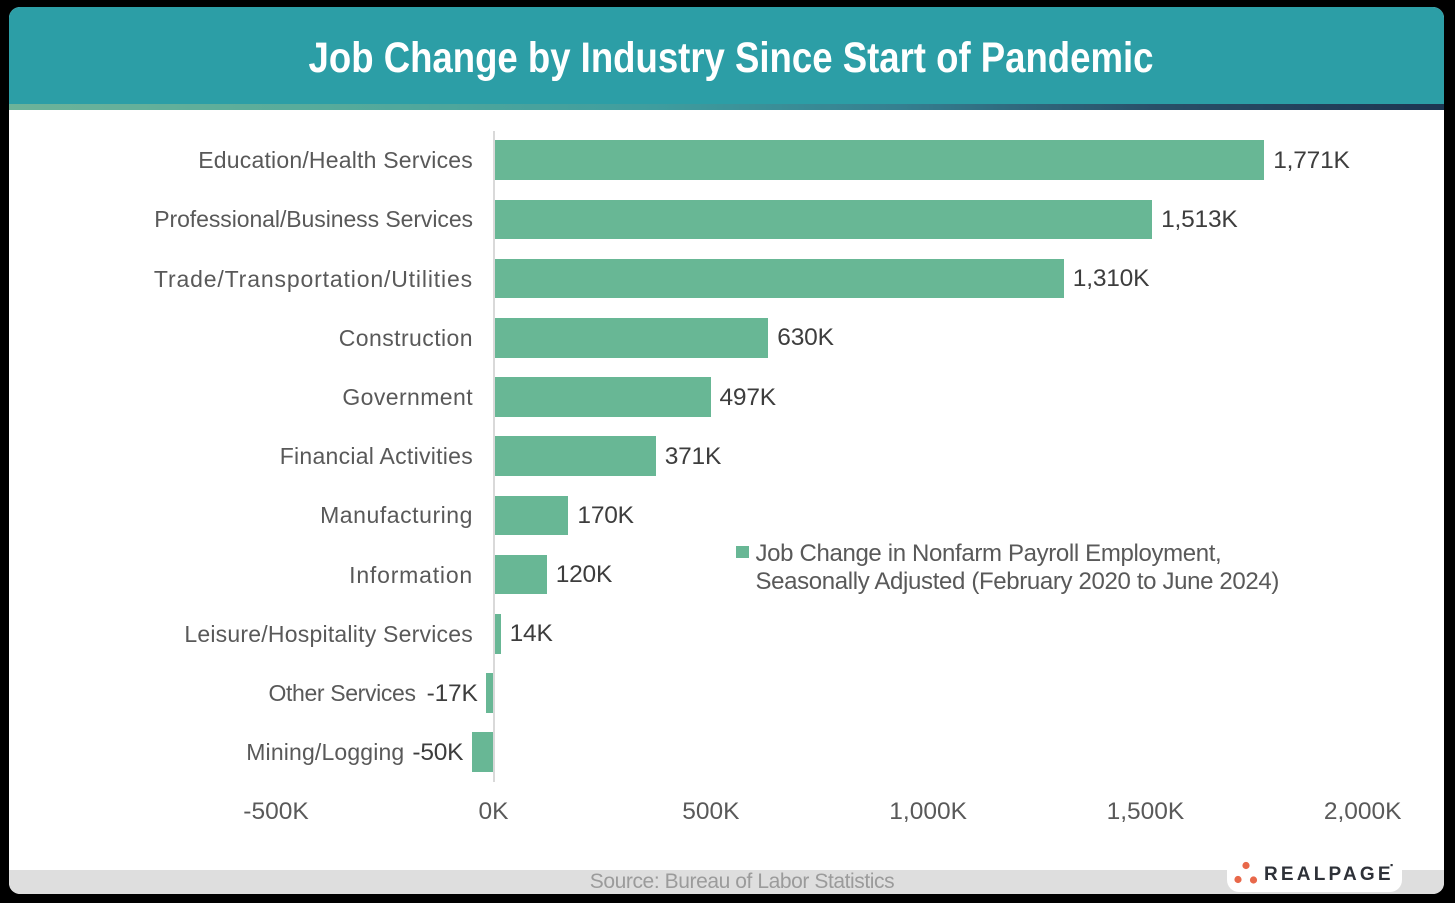 The width and height of the screenshot is (1455, 903). Describe the element at coordinates (1329, 874) in the screenshot. I see `svg-text: REALPAGE` at that location.